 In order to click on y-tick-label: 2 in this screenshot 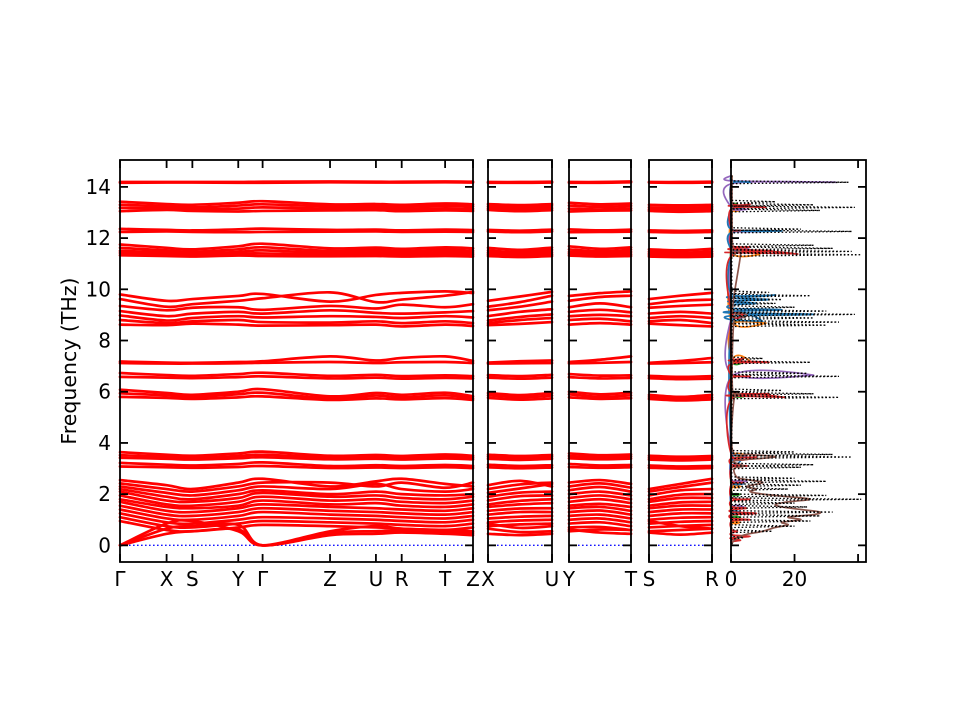, I will do `click(104, 494)`.